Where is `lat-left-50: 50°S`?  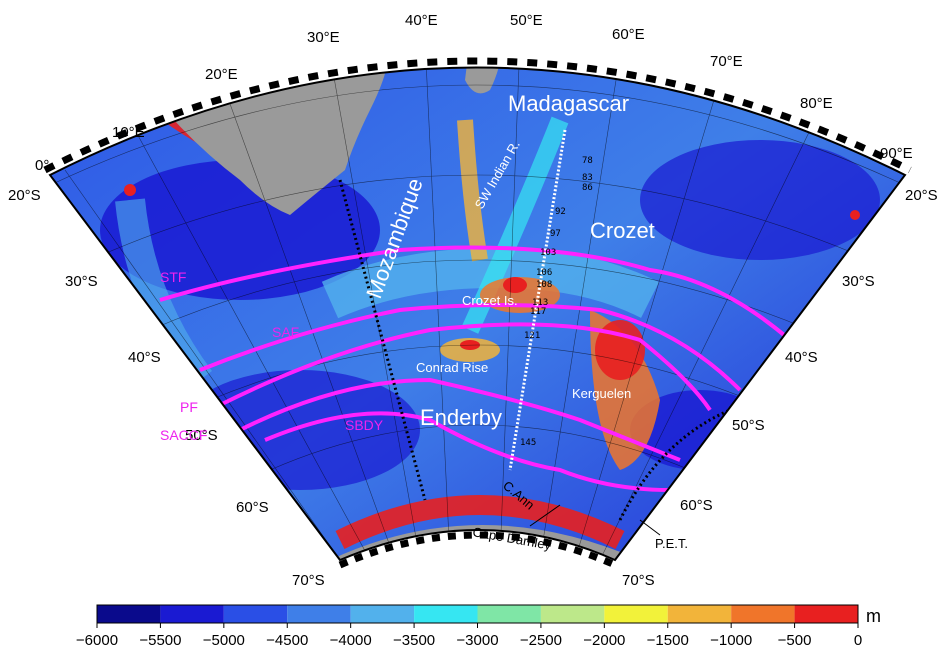
lat-left-50: 50°S is located at coordinates (201, 435).